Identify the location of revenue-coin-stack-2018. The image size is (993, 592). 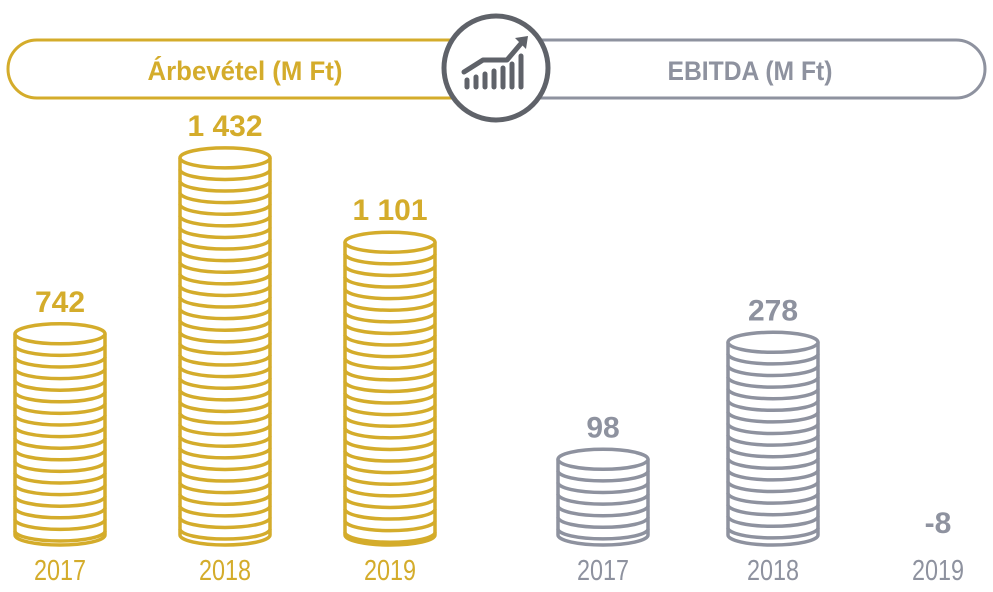
(225, 346).